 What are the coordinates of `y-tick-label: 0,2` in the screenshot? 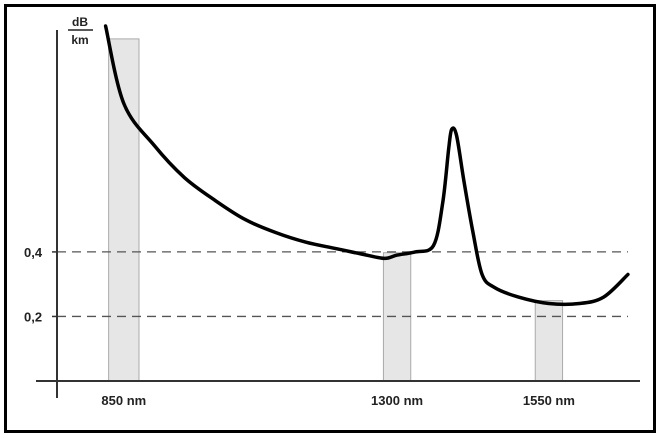 It's located at (33, 316).